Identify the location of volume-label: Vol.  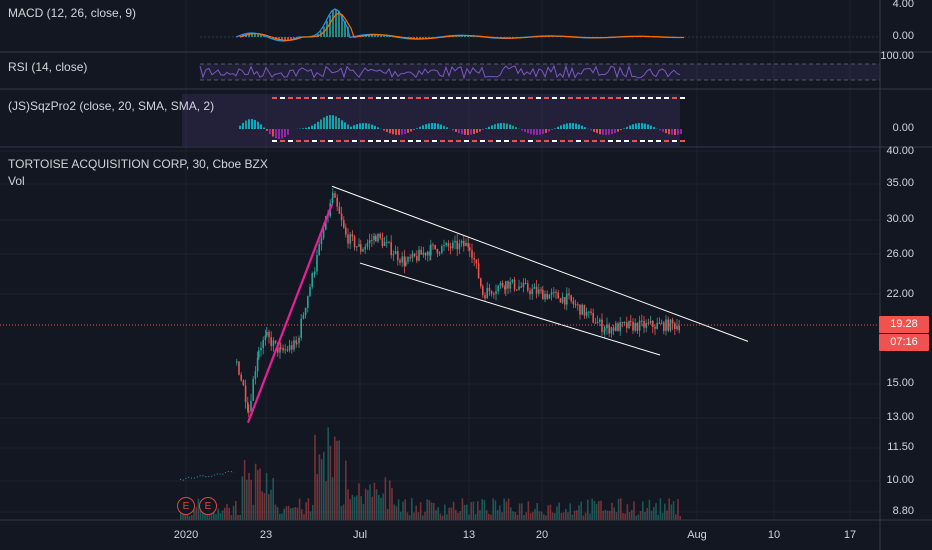
(16, 181).